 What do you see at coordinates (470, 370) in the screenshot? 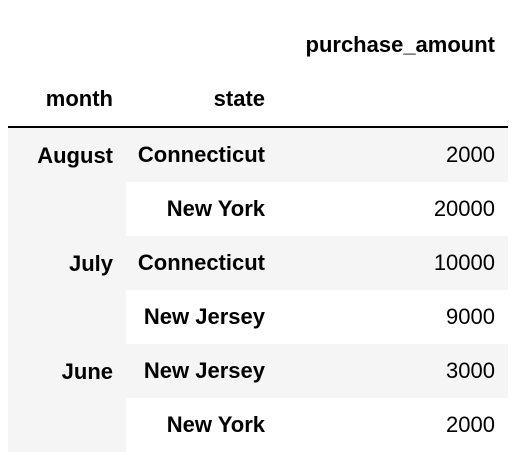
I see `purchase-amount-cell: 3000` at bounding box center [470, 370].